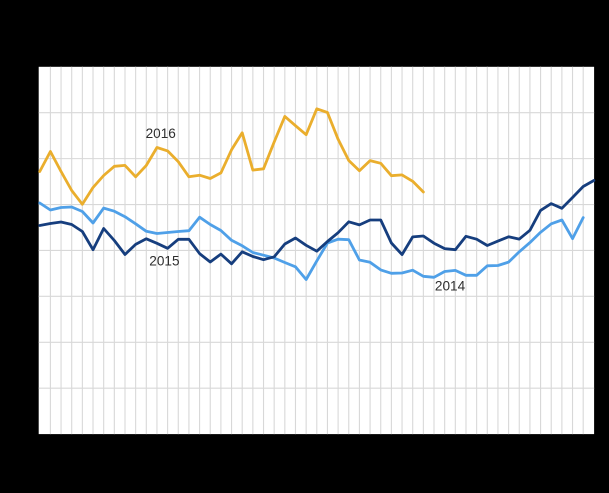  I want to click on svg-text: 2015, so click(164, 261).